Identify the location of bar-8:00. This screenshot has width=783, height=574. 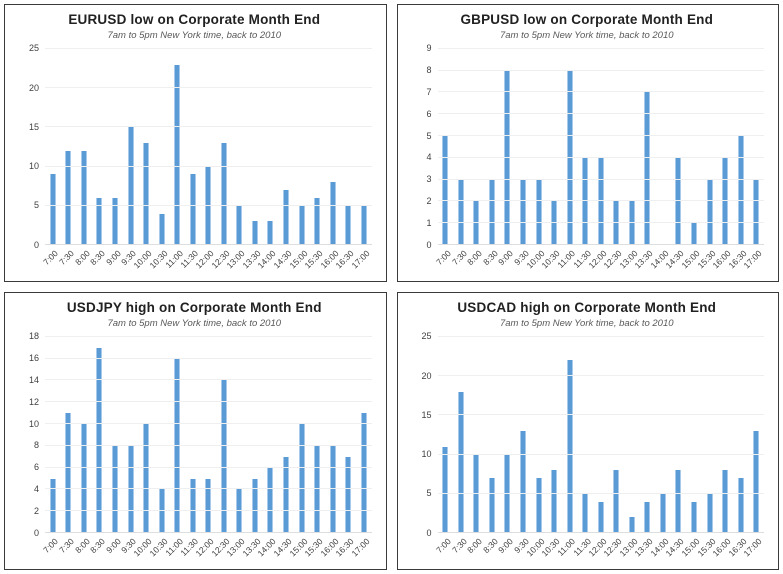
(83, 197).